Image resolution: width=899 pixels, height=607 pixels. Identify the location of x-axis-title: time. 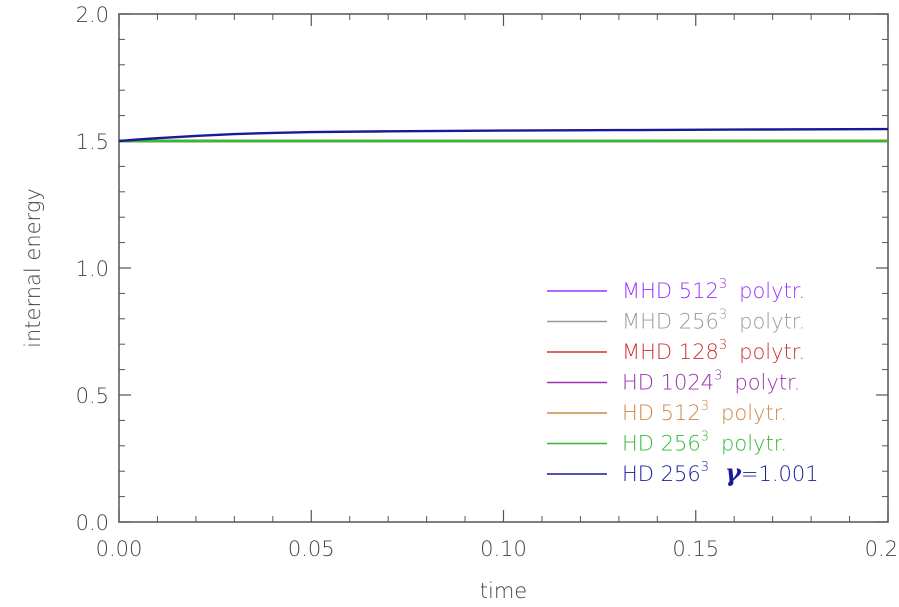
(503, 591).